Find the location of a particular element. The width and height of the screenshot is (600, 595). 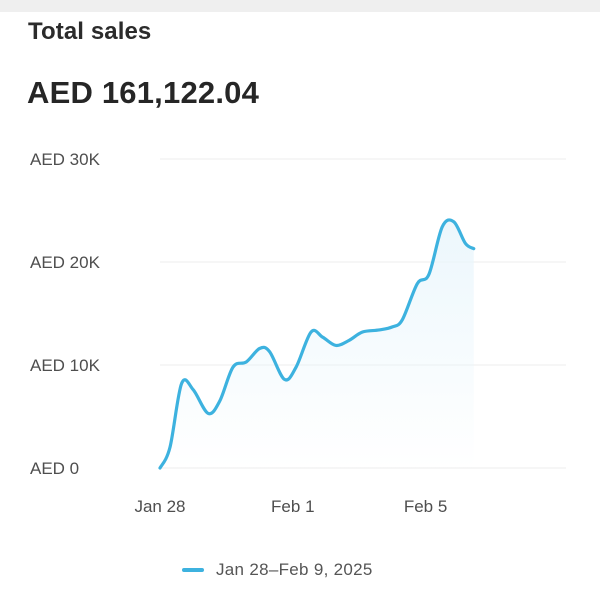

y-tick-label: AED 20K is located at coordinates (65, 262).